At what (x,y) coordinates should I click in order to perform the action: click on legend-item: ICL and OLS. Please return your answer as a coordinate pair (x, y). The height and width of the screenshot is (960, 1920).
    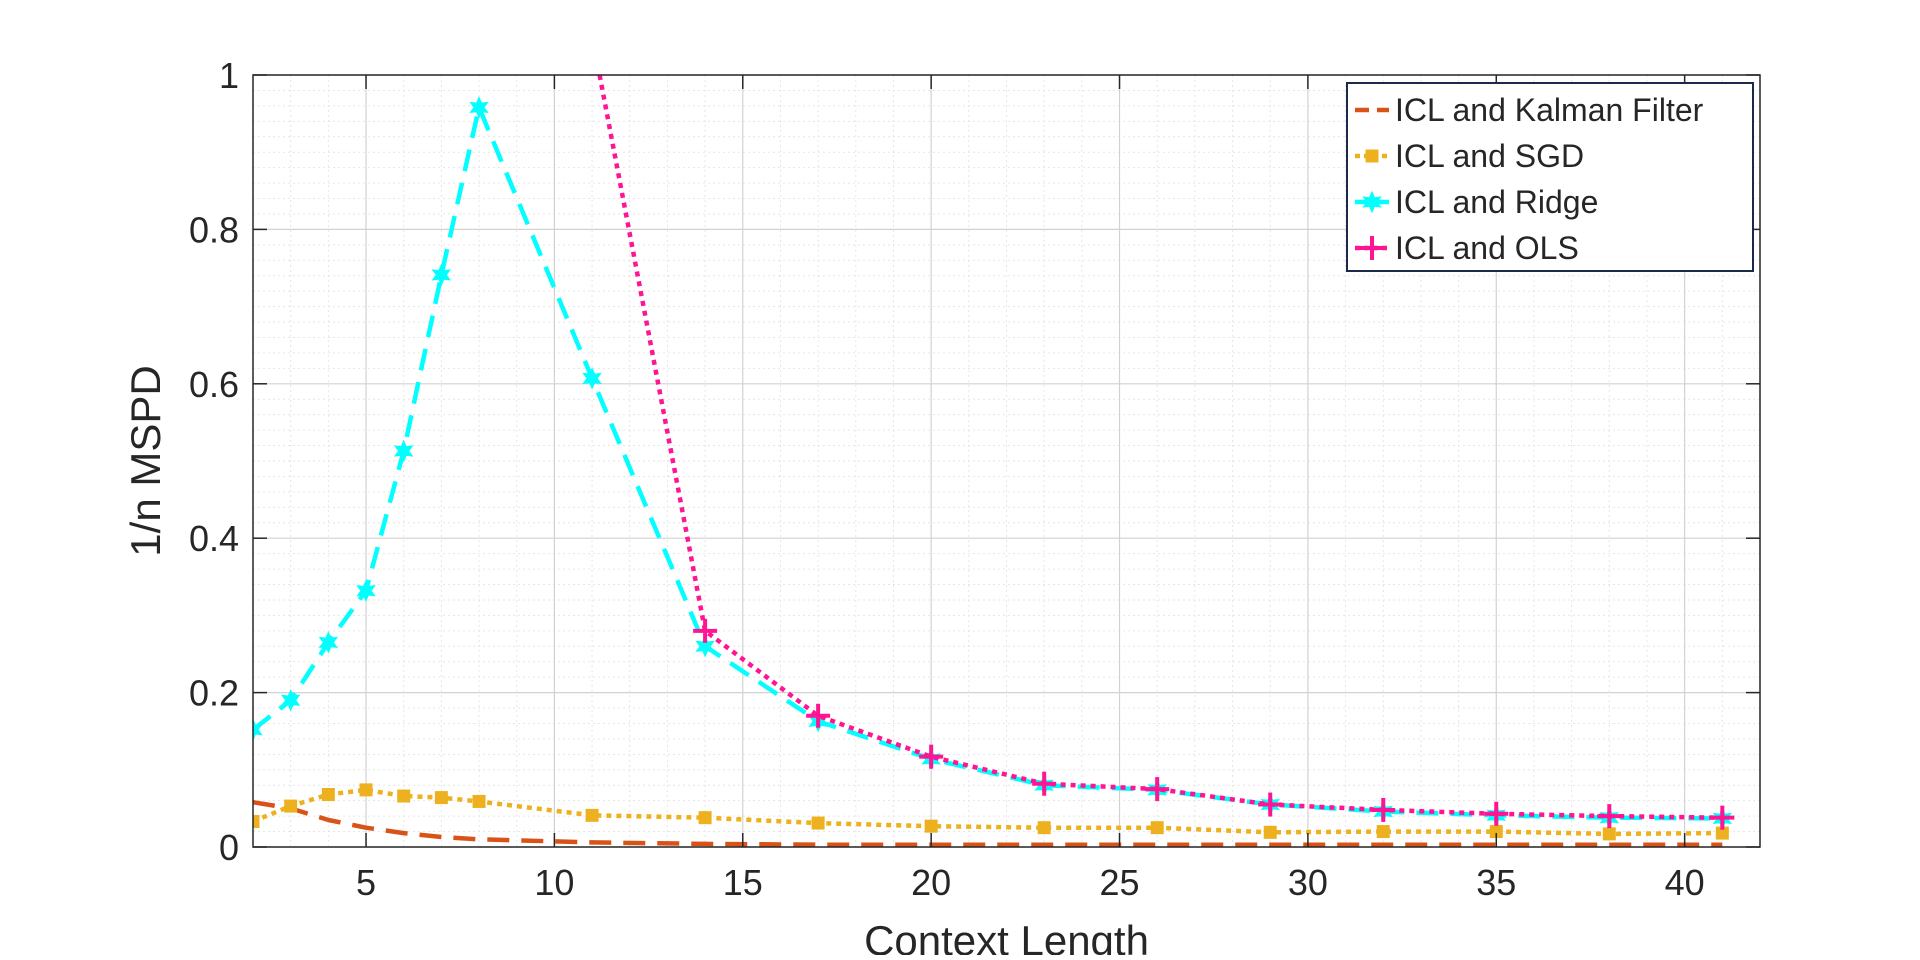
    Looking at the image, I should click on (1467, 248).